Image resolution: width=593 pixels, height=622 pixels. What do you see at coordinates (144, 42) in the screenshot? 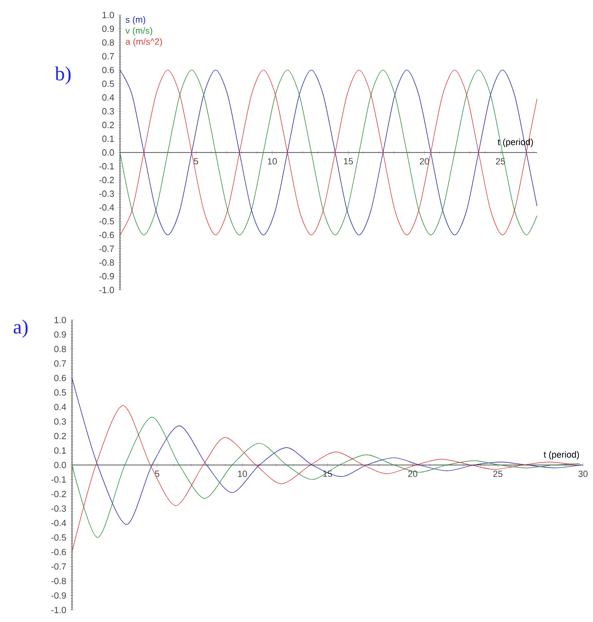
I see `text: a (m/s^2)` at bounding box center [144, 42].